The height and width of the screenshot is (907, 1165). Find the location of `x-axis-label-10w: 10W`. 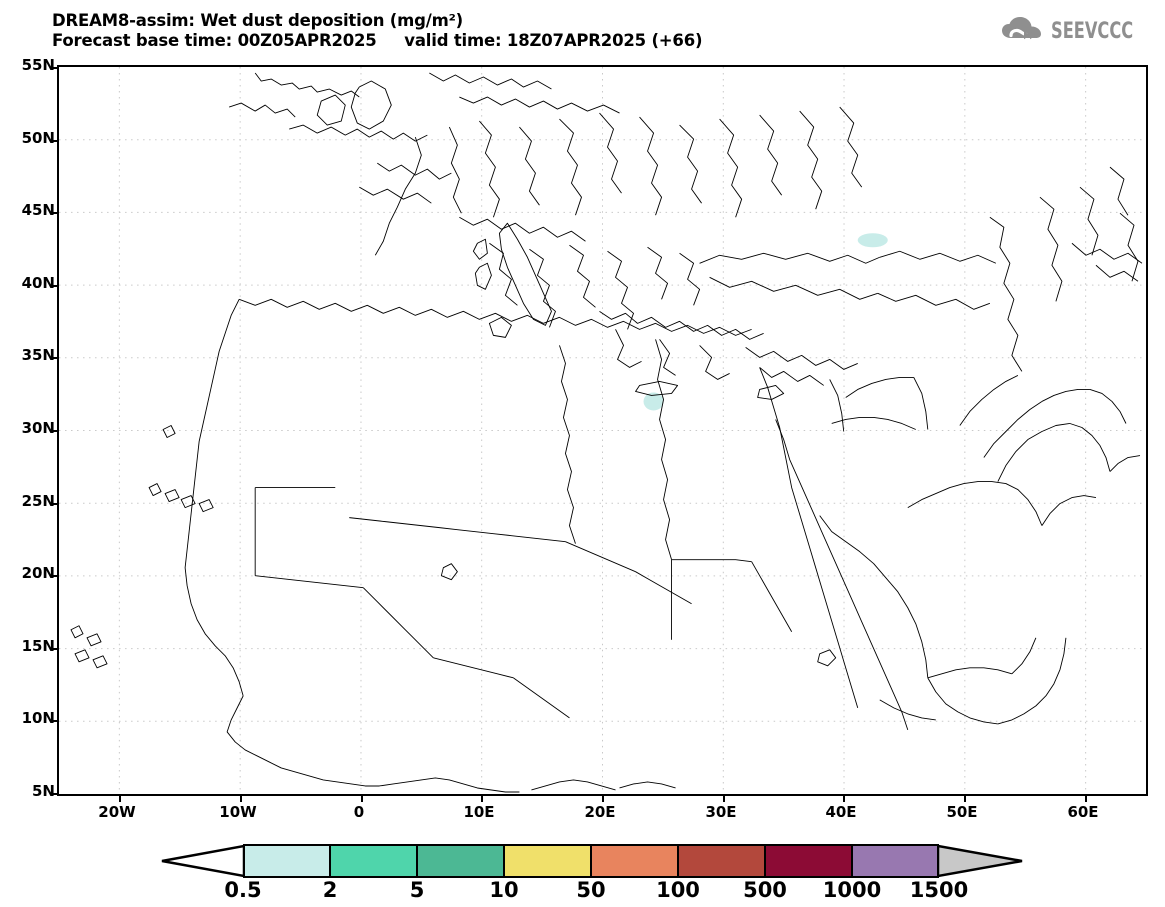

x-axis-label-10w: 10W is located at coordinates (238, 812).